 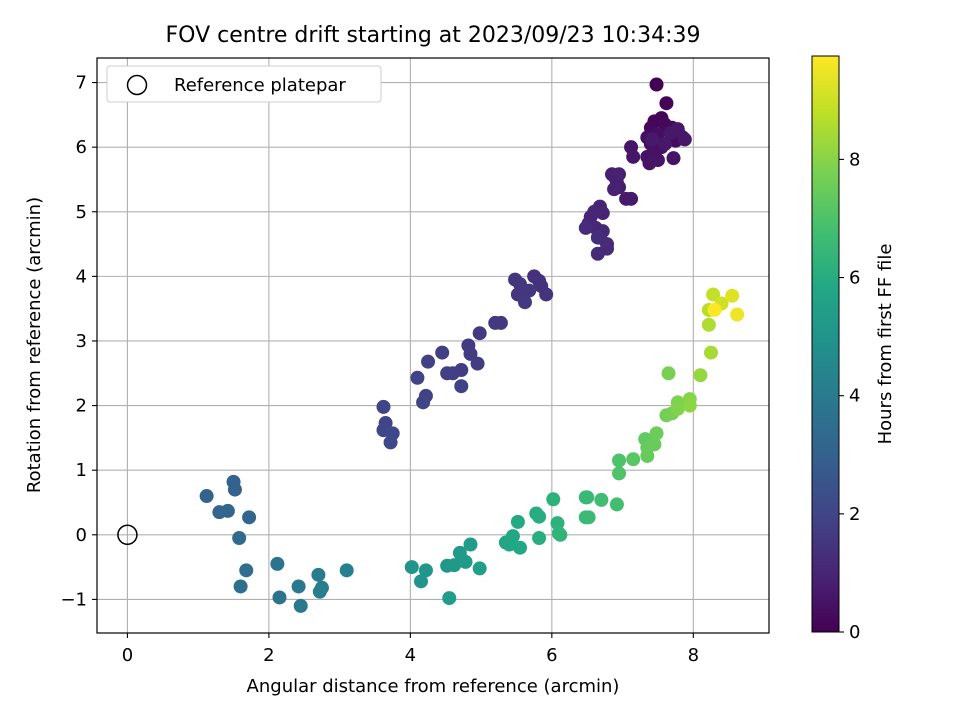 I want to click on y-tick-label: 7, so click(x=81, y=83).